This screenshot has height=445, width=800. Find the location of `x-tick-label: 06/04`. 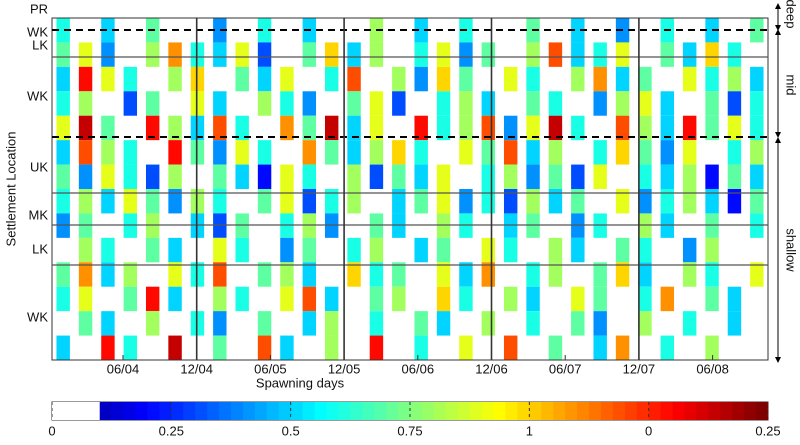

x-tick-label: 06/04 is located at coordinates (123, 368).